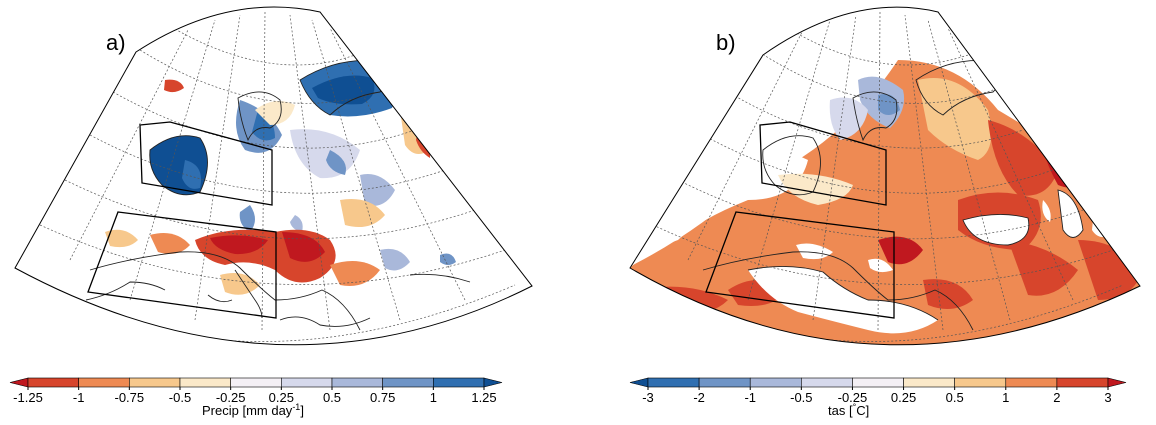 This screenshot has height=425, width=1156. I want to click on colorbar-tick-label: -1.25, so click(28, 397).